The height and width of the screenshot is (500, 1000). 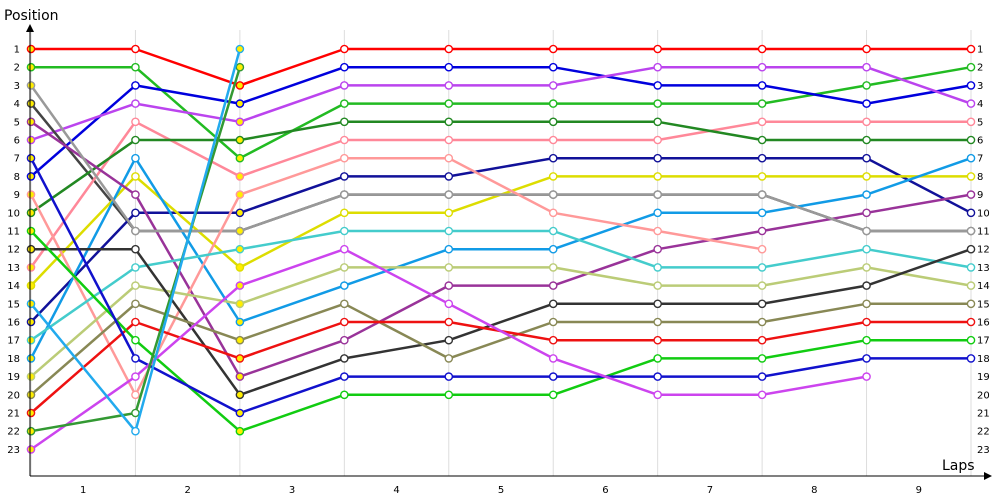 I want to click on y-tick-left: 19, so click(x=13, y=377).